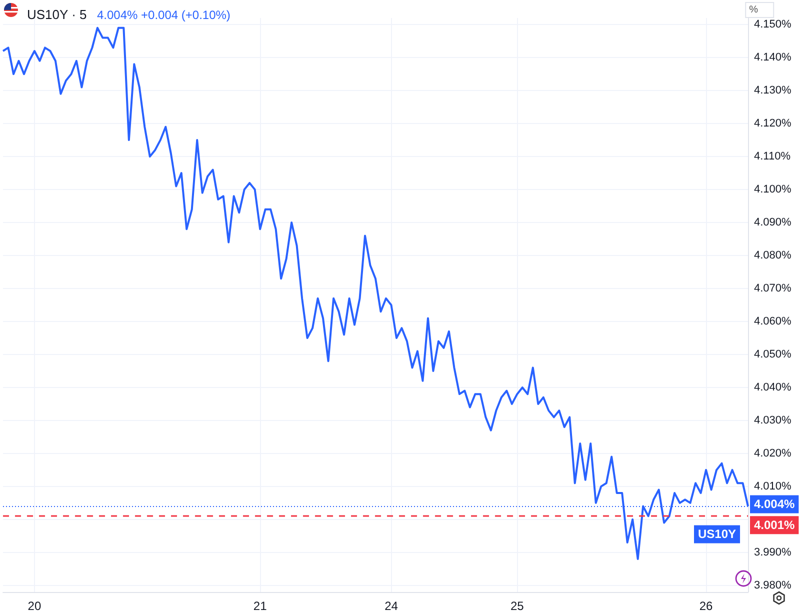  Describe the element at coordinates (773, 288) in the screenshot. I see `y-tick-label: 4.070%` at that location.